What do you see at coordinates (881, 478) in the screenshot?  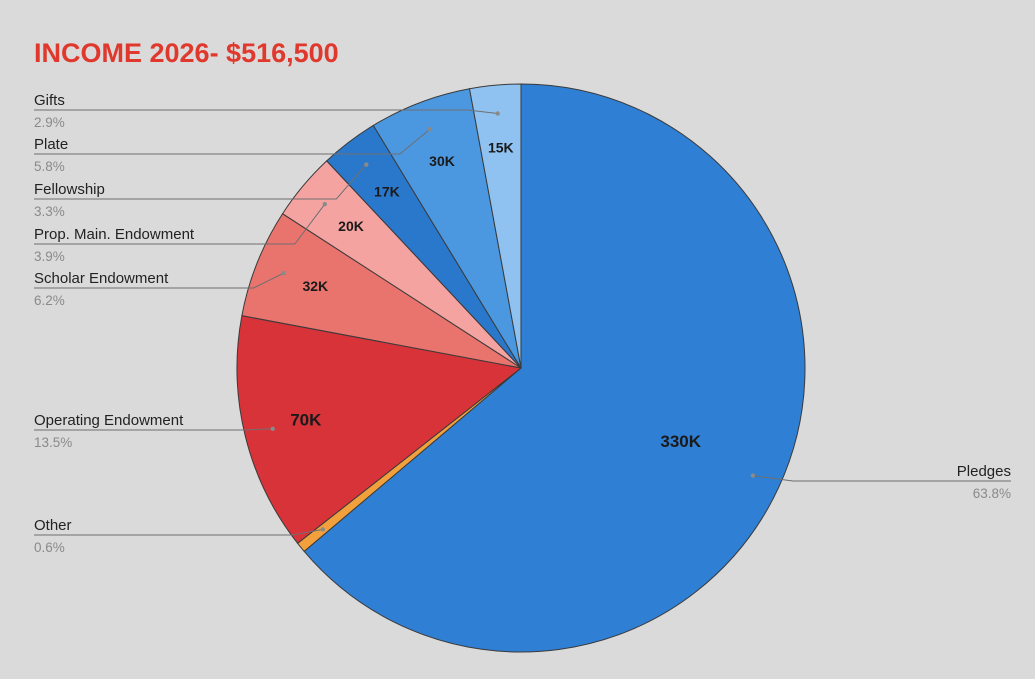 I see `leader-line-pledges` at bounding box center [881, 478].